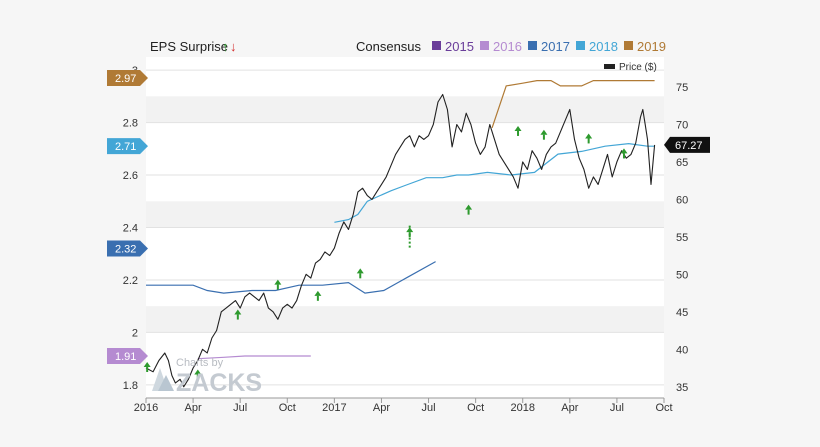 Image resolution: width=820 pixels, height=447 pixels. What do you see at coordinates (219, 383) in the screenshot?
I see `watermark-brand: ZACKS` at bounding box center [219, 383].